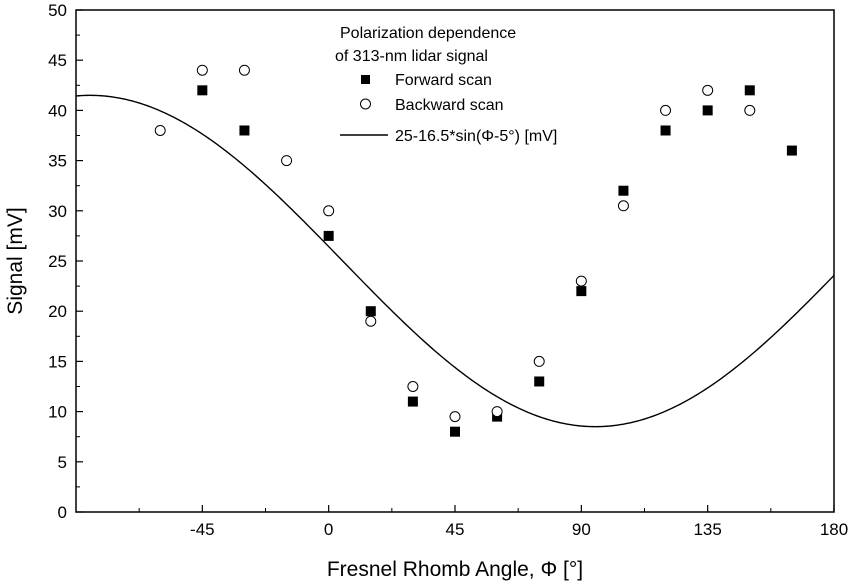 This screenshot has height=583, width=850. Describe the element at coordinates (57, 361) in the screenshot. I see `y-tick-label: 15` at that location.